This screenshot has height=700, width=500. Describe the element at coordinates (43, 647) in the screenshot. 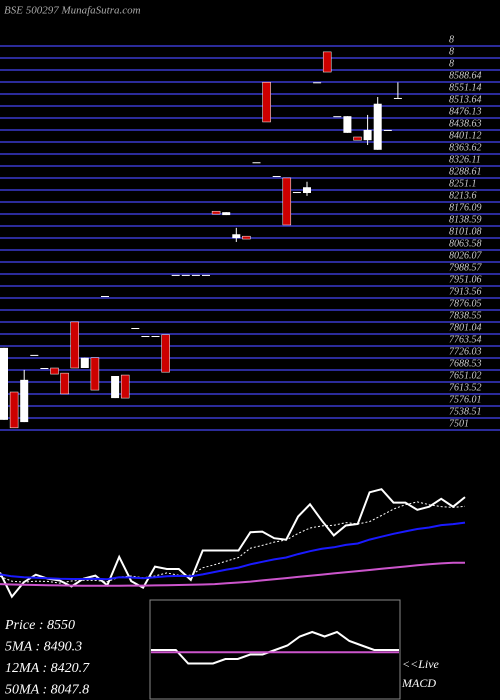

I see `info-line: 5MA : 8490.3` at that location.